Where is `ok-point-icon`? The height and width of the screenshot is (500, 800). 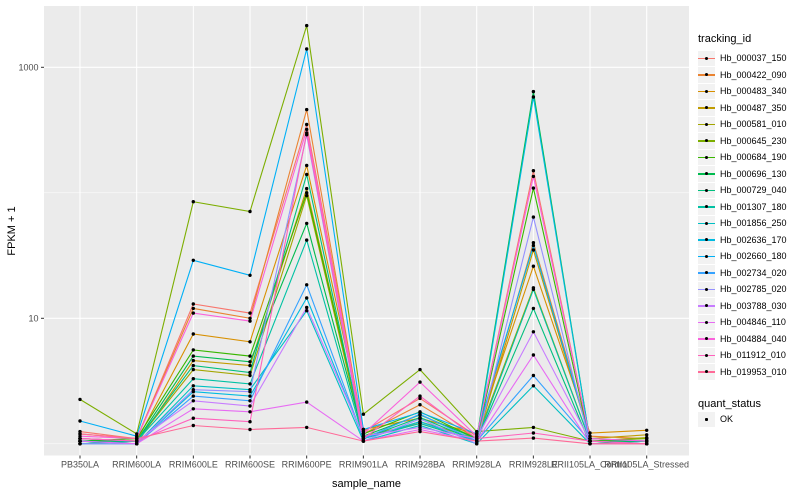 ok-point-icon is located at coordinates (706, 419).